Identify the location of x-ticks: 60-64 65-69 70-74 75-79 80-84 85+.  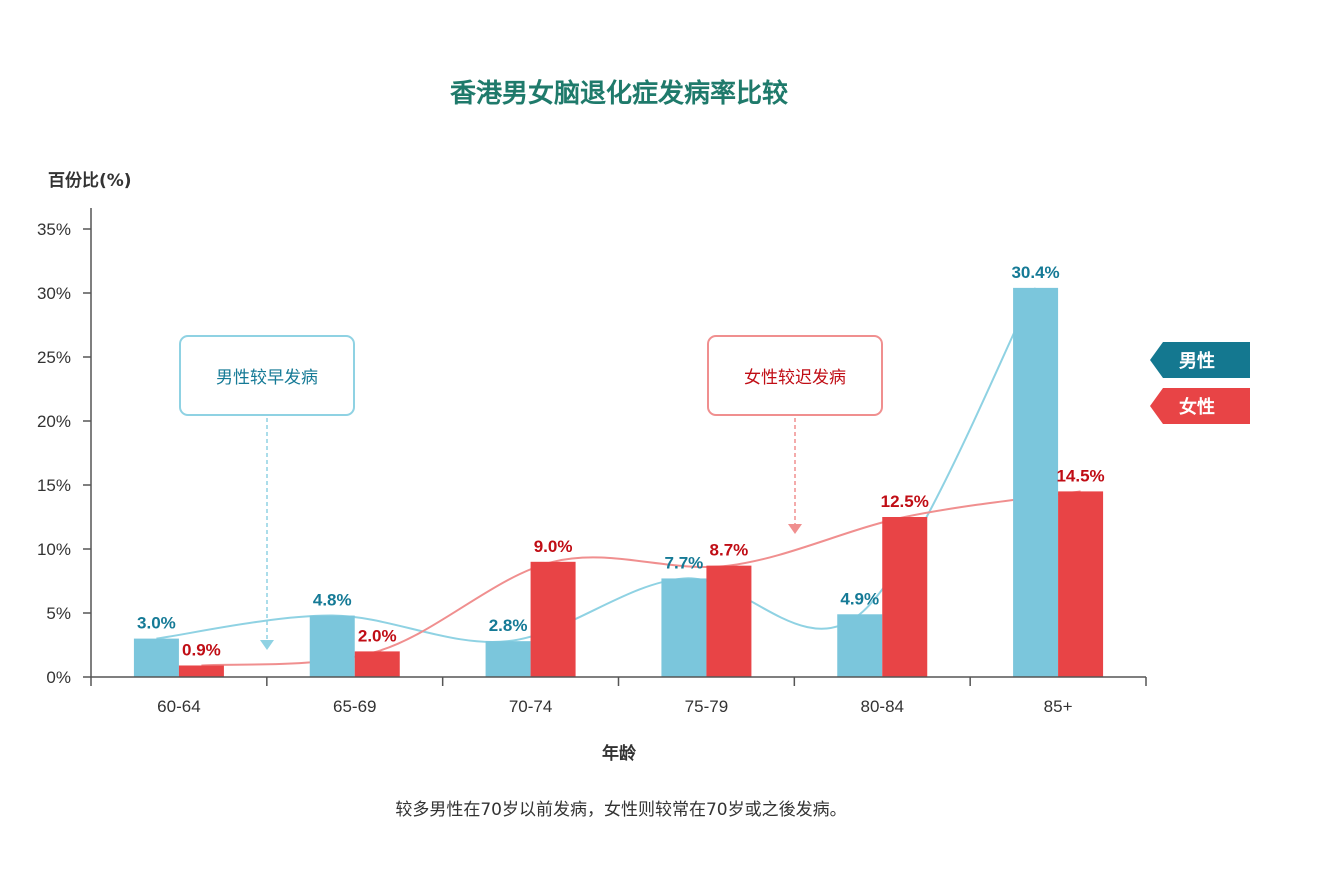
(618, 696).